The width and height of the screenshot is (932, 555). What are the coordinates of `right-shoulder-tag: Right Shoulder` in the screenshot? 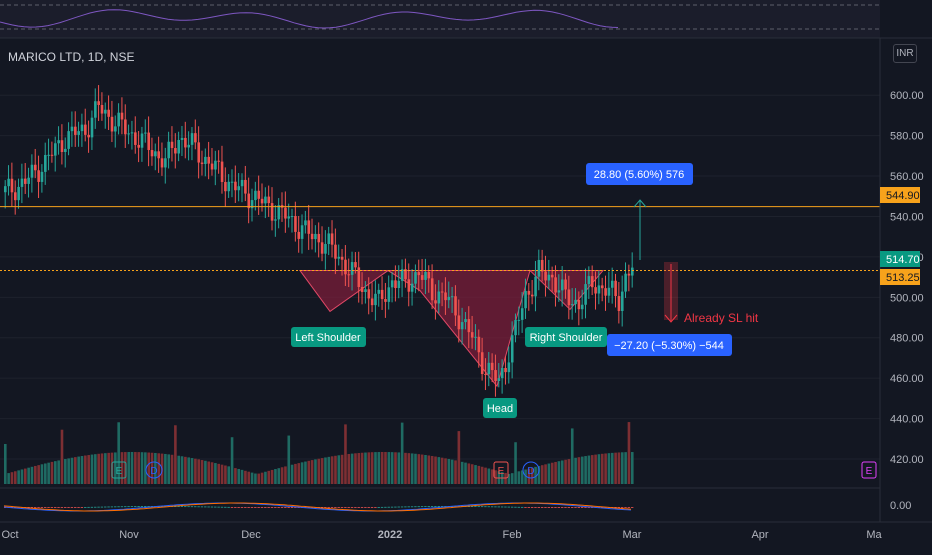 It's located at (566, 337).